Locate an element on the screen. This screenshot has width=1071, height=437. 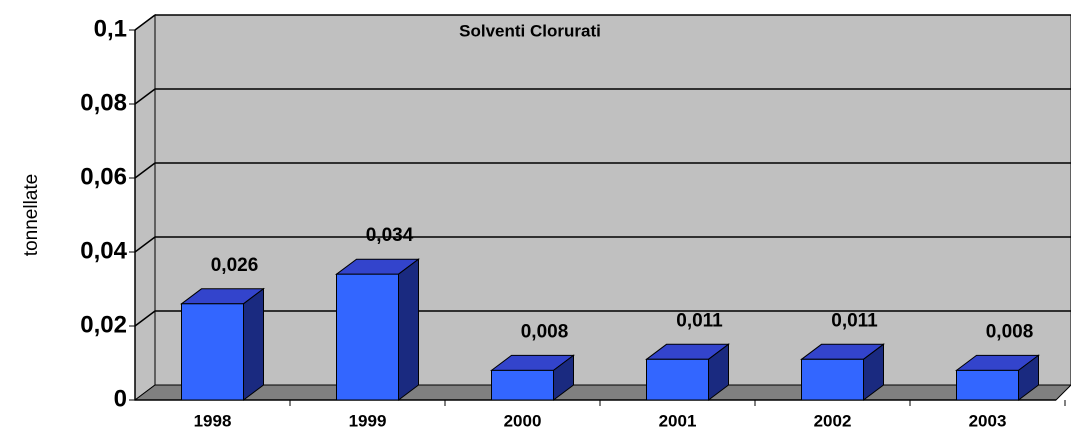
y-tick-label: 0,08 is located at coordinates (103, 102).